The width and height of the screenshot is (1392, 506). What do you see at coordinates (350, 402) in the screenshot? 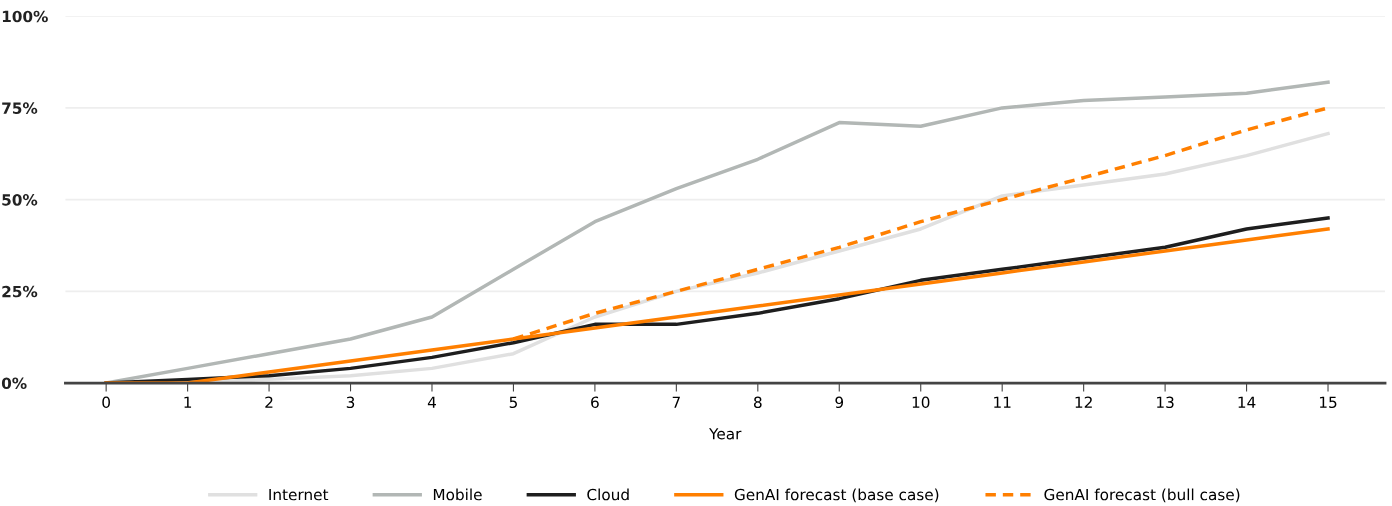
I see `x-tick-label: 3` at bounding box center [350, 402].